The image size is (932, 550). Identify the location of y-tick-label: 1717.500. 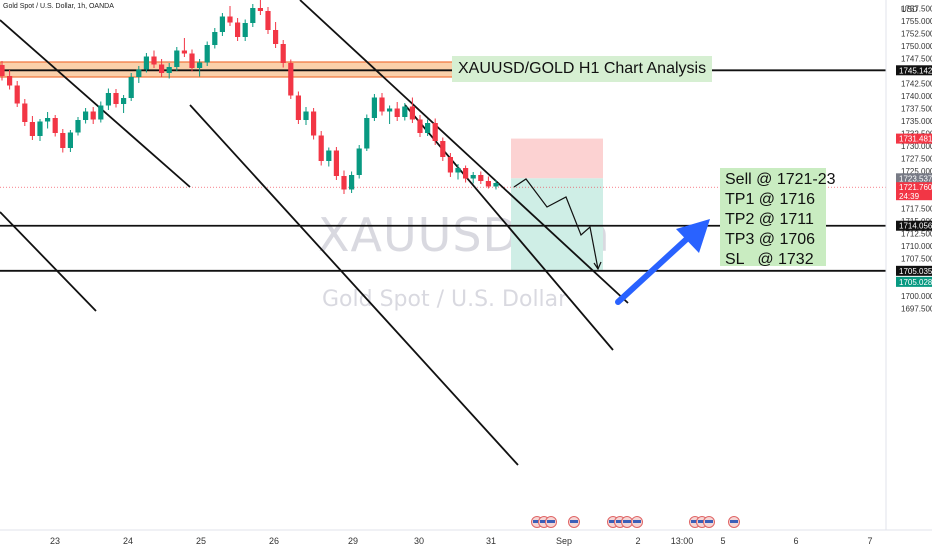
(916, 209).